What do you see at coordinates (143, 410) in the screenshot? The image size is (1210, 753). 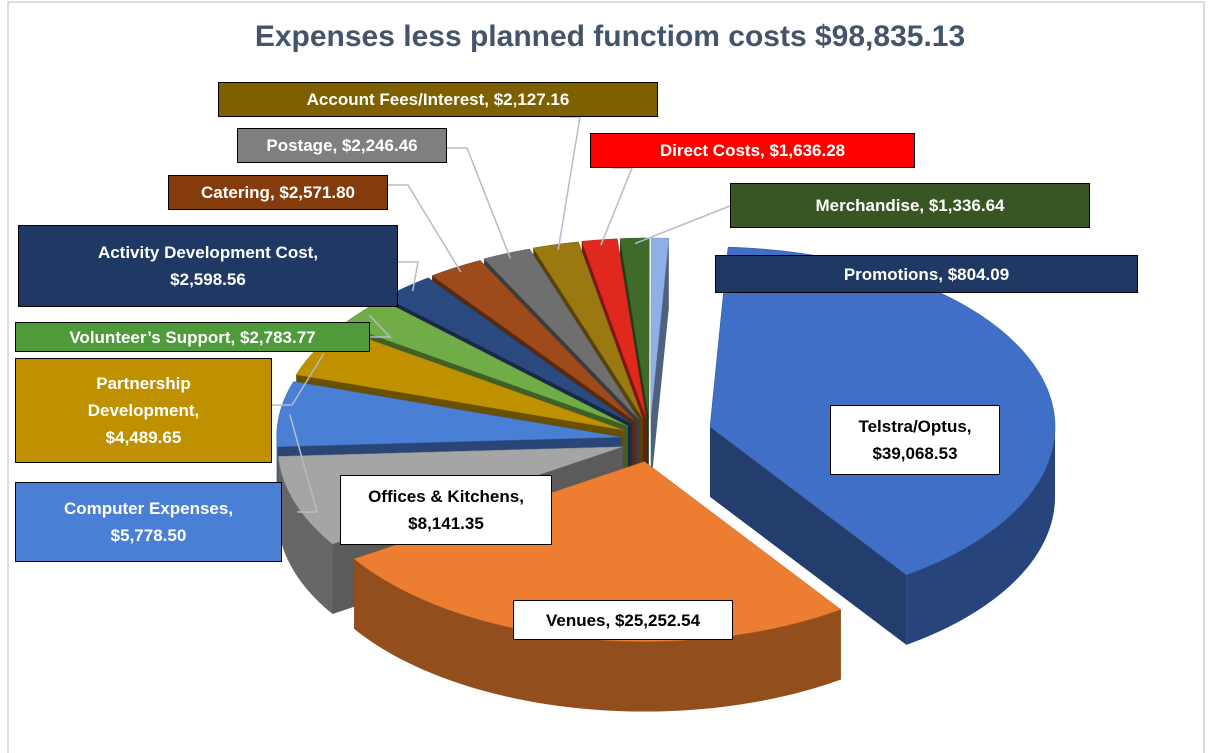 I see `data-label: Partnership Development, $4,489.65` at bounding box center [143, 410].